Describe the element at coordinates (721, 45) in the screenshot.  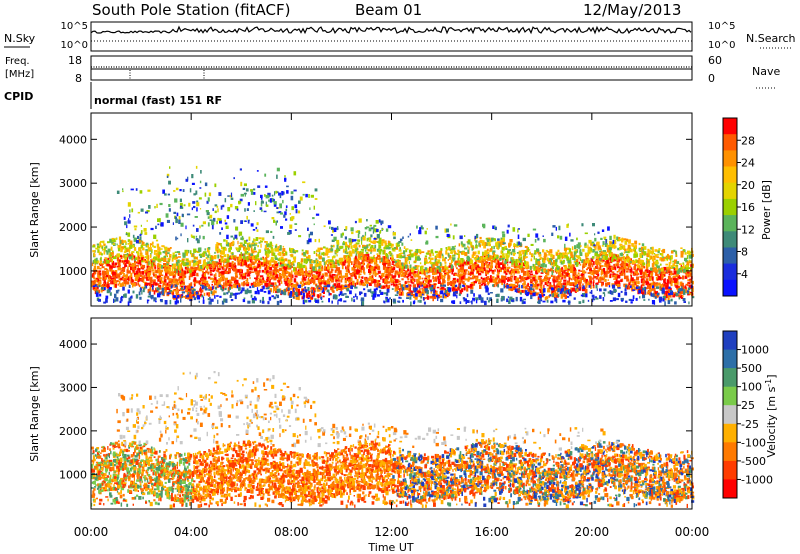
I see `nsearch-tick-low: 10^0` at that location.